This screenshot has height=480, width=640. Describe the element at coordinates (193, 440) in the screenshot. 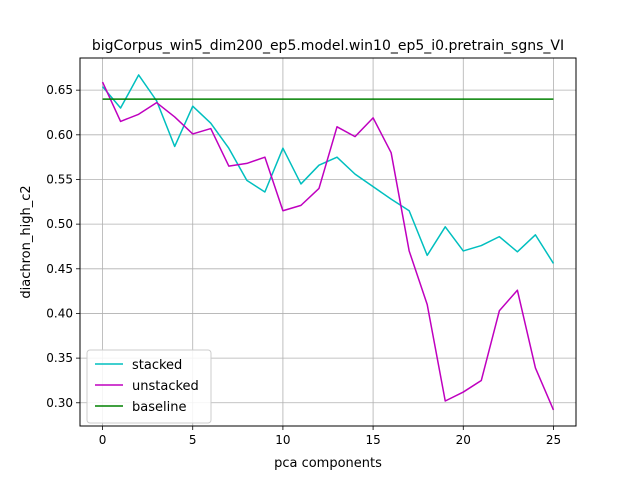

I see `x-tick-label: 5` at that location.